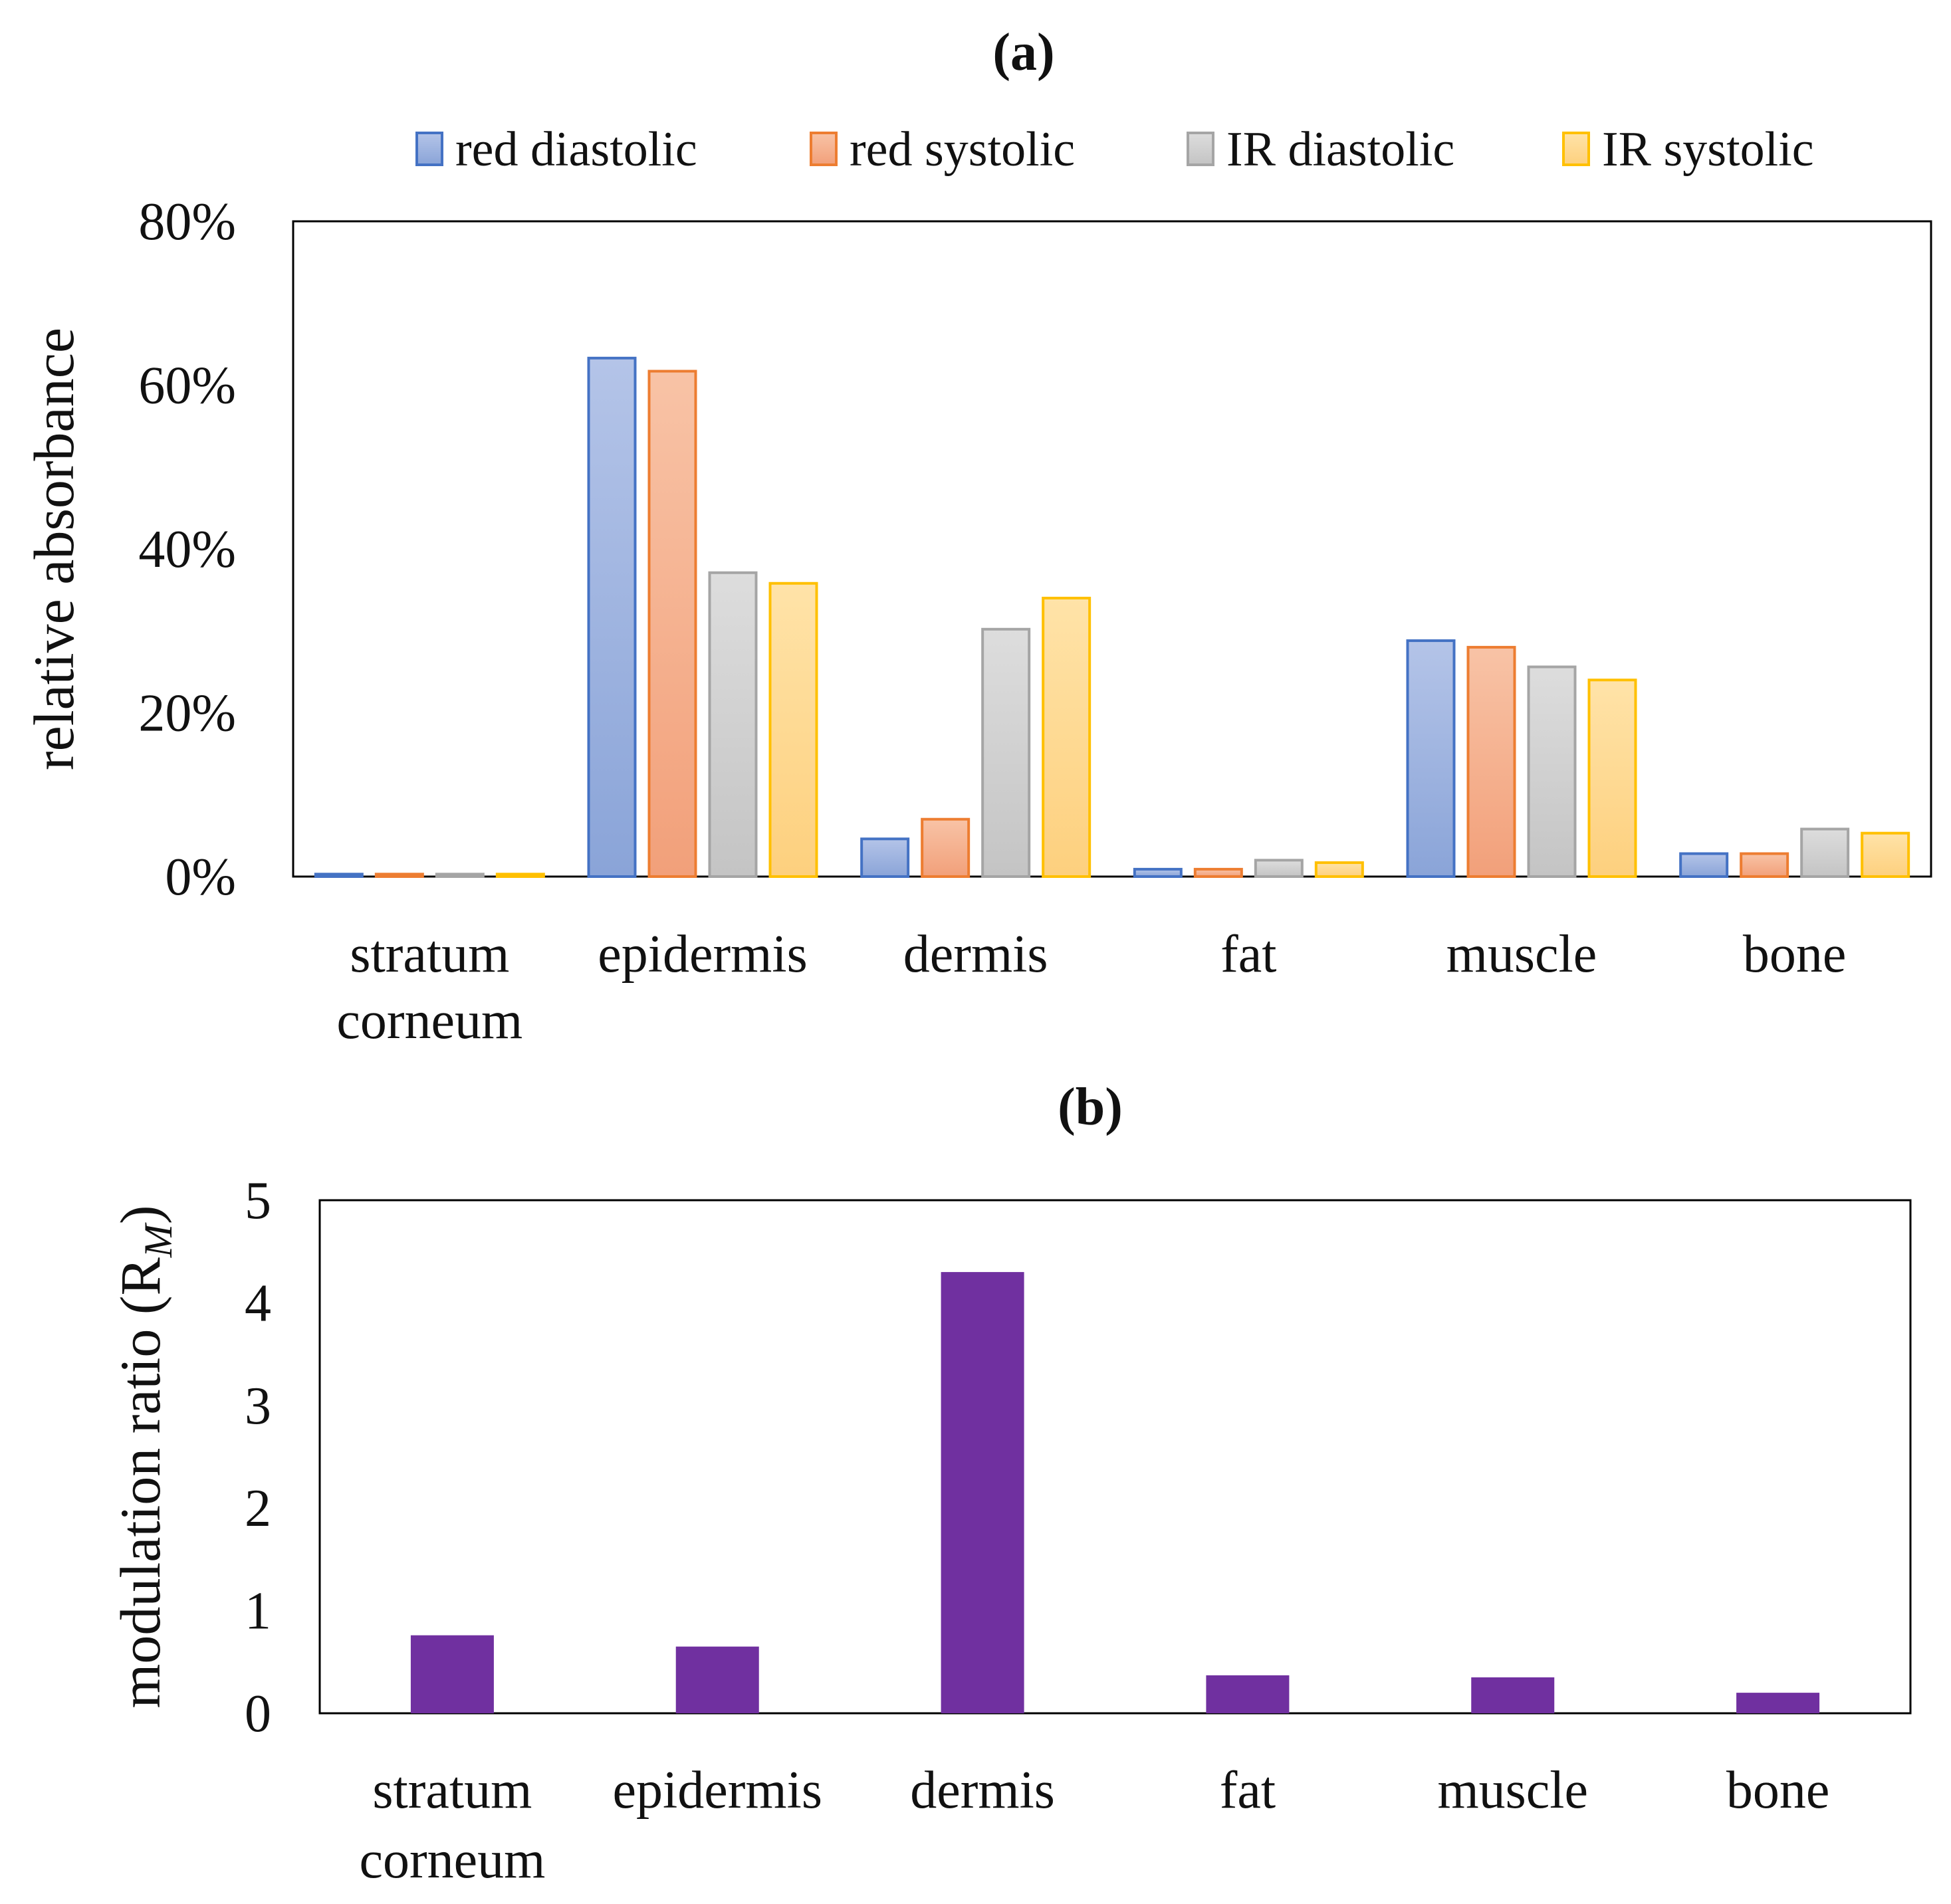 Image resolution: width=1951 pixels, height=1904 pixels. I want to click on chart-a-x-label-muscle: muscle, so click(1522, 955).